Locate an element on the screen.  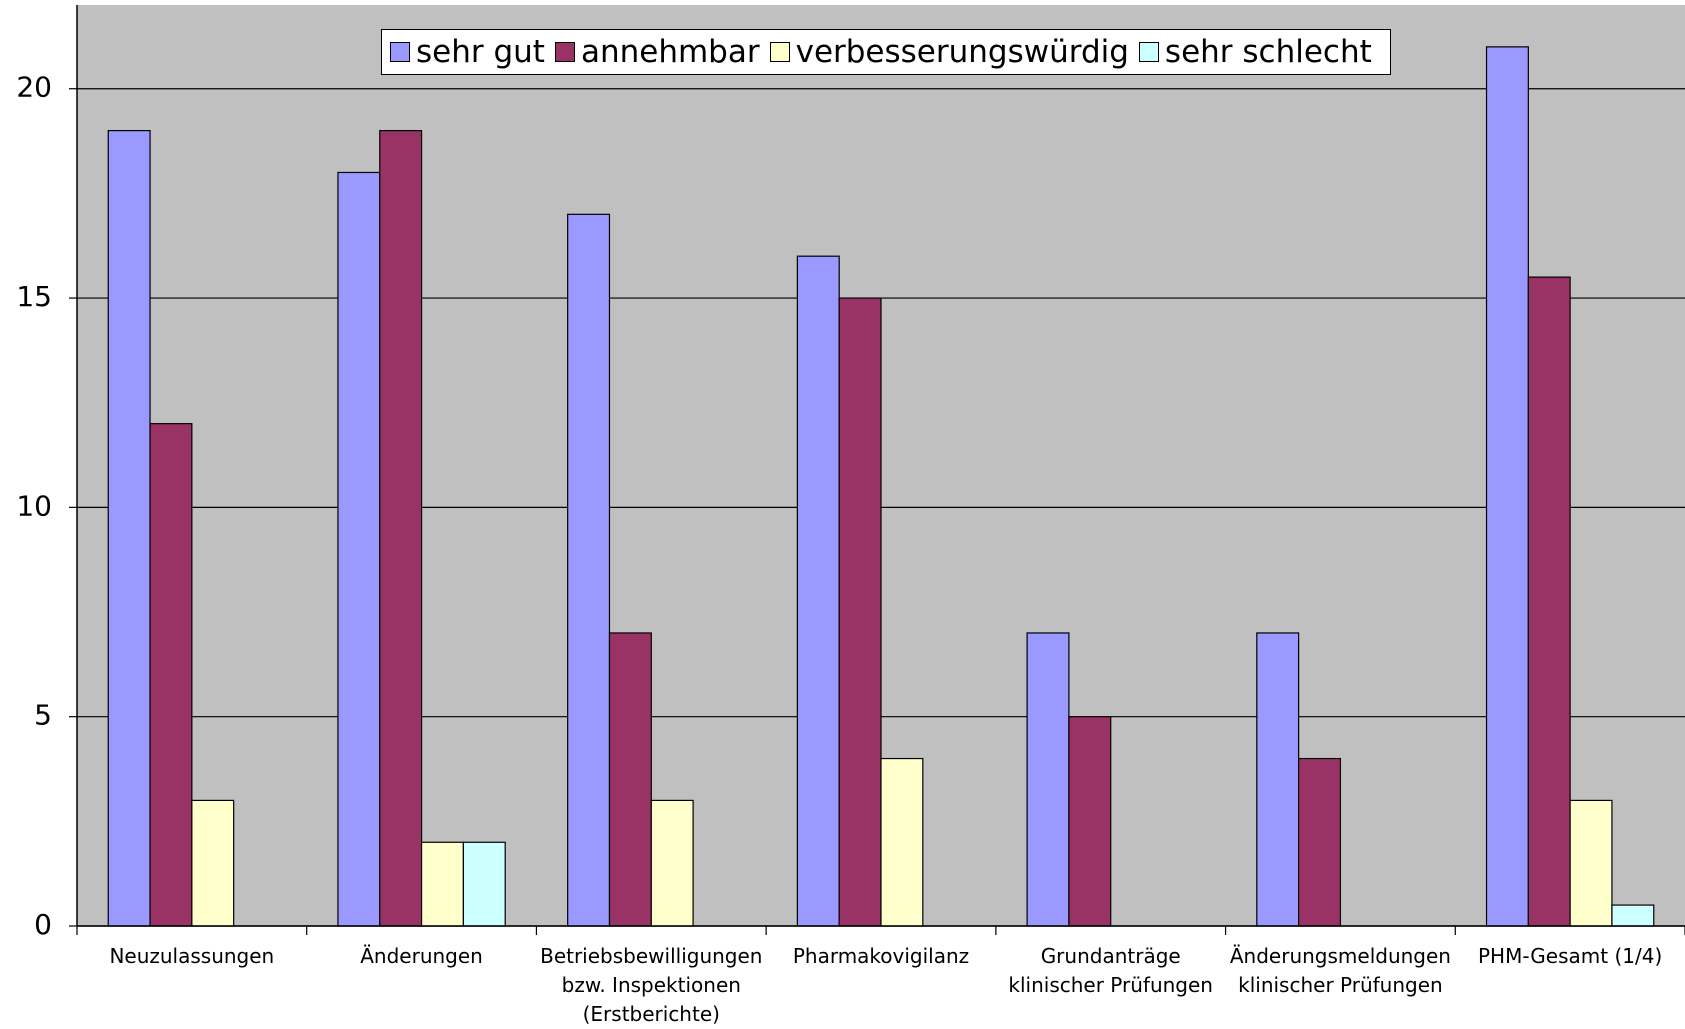
y-tick-label: 10 is located at coordinates (34, 505).